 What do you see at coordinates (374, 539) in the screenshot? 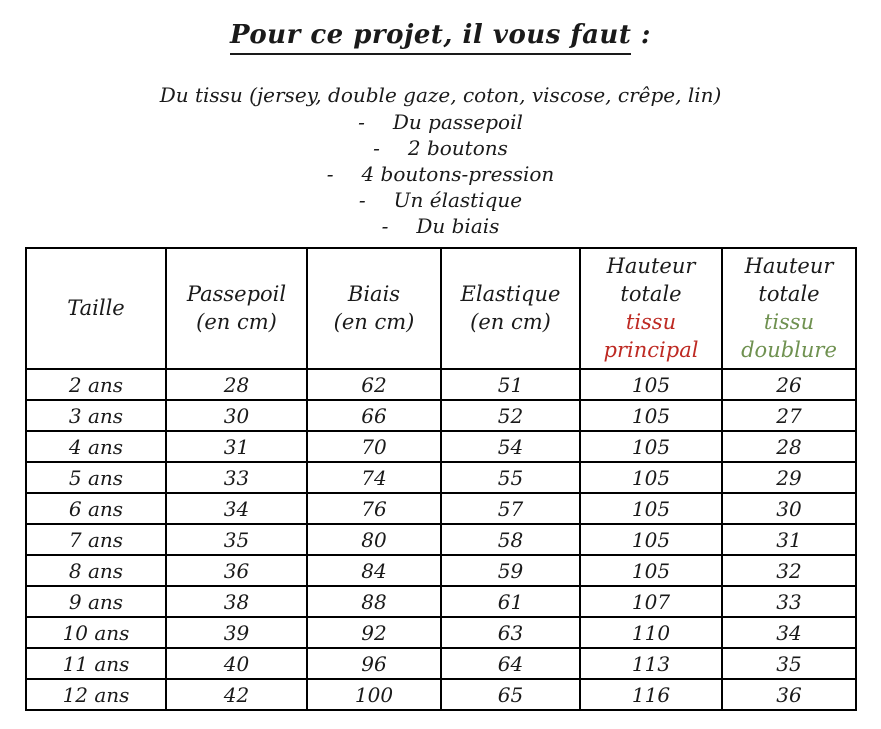
I see `table-cell: 80` at bounding box center [374, 539].